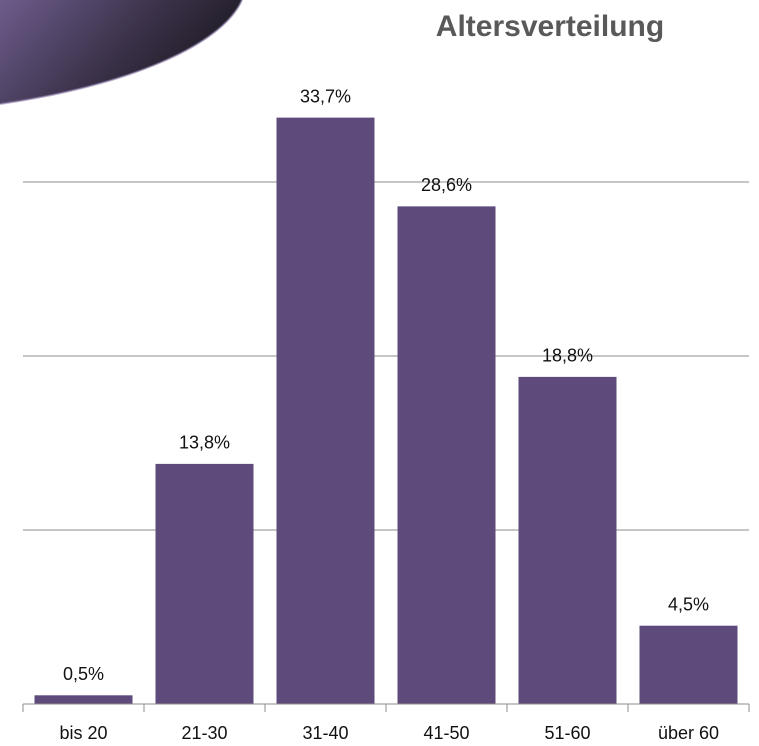 This screenshot has width=759, height=746. Describe the element at coordinates (567, 733) in the screenshot. I see `x-tick-label: 51-60` at that location.